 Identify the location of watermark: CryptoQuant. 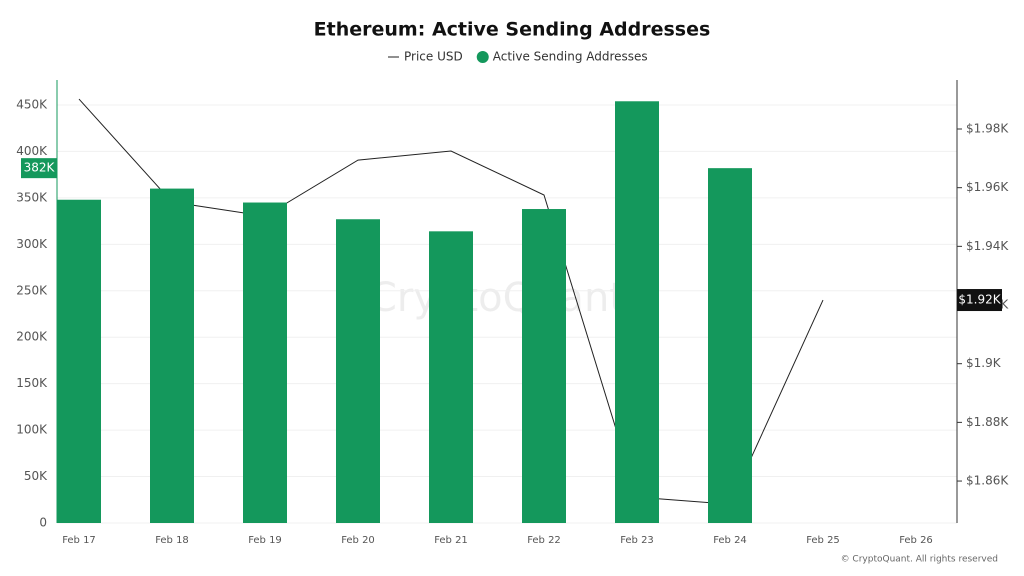
(497, 298).